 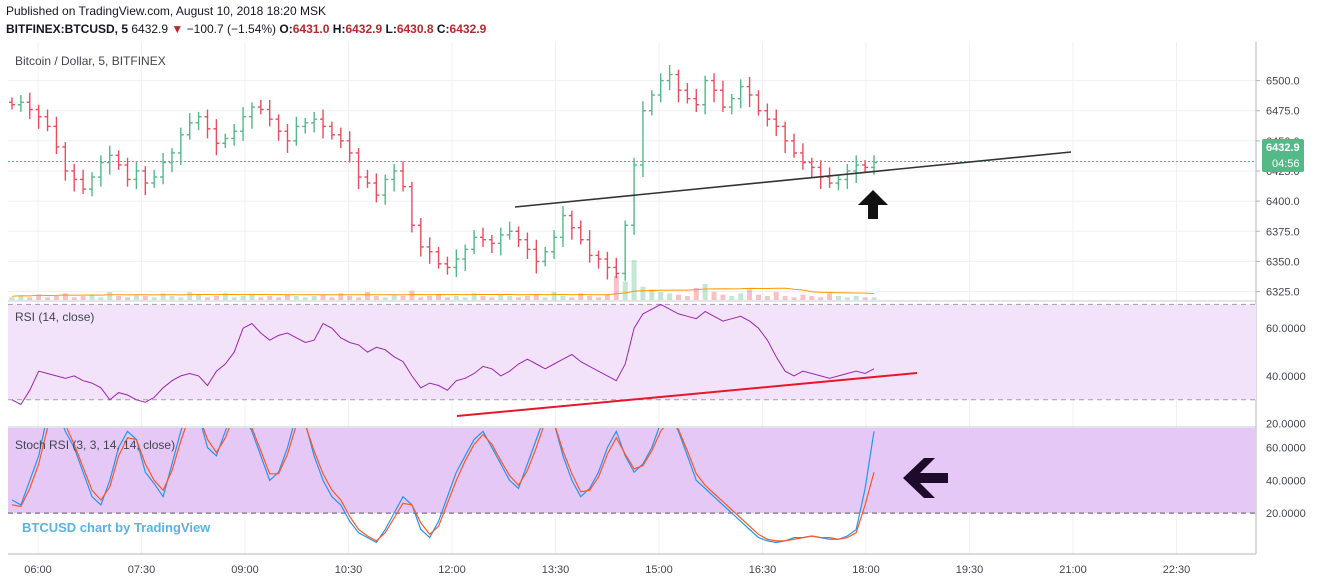 I want to click on time-tick-label: 15:00, so click(x=659, y=570).